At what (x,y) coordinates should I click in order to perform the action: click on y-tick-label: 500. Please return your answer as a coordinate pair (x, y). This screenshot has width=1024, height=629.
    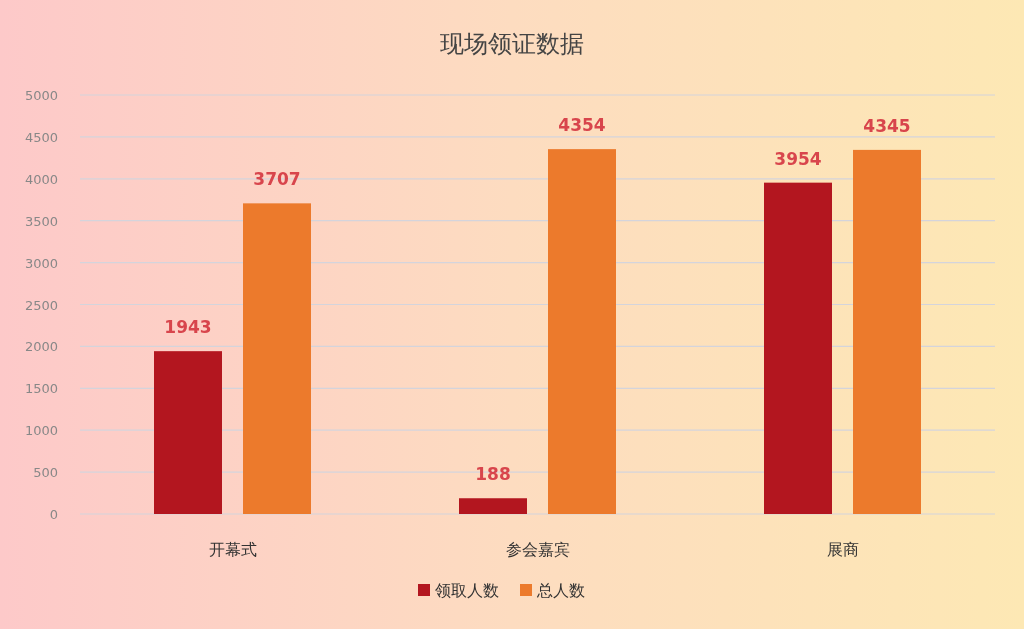
    Looking at the image, I should click on (45, 473).